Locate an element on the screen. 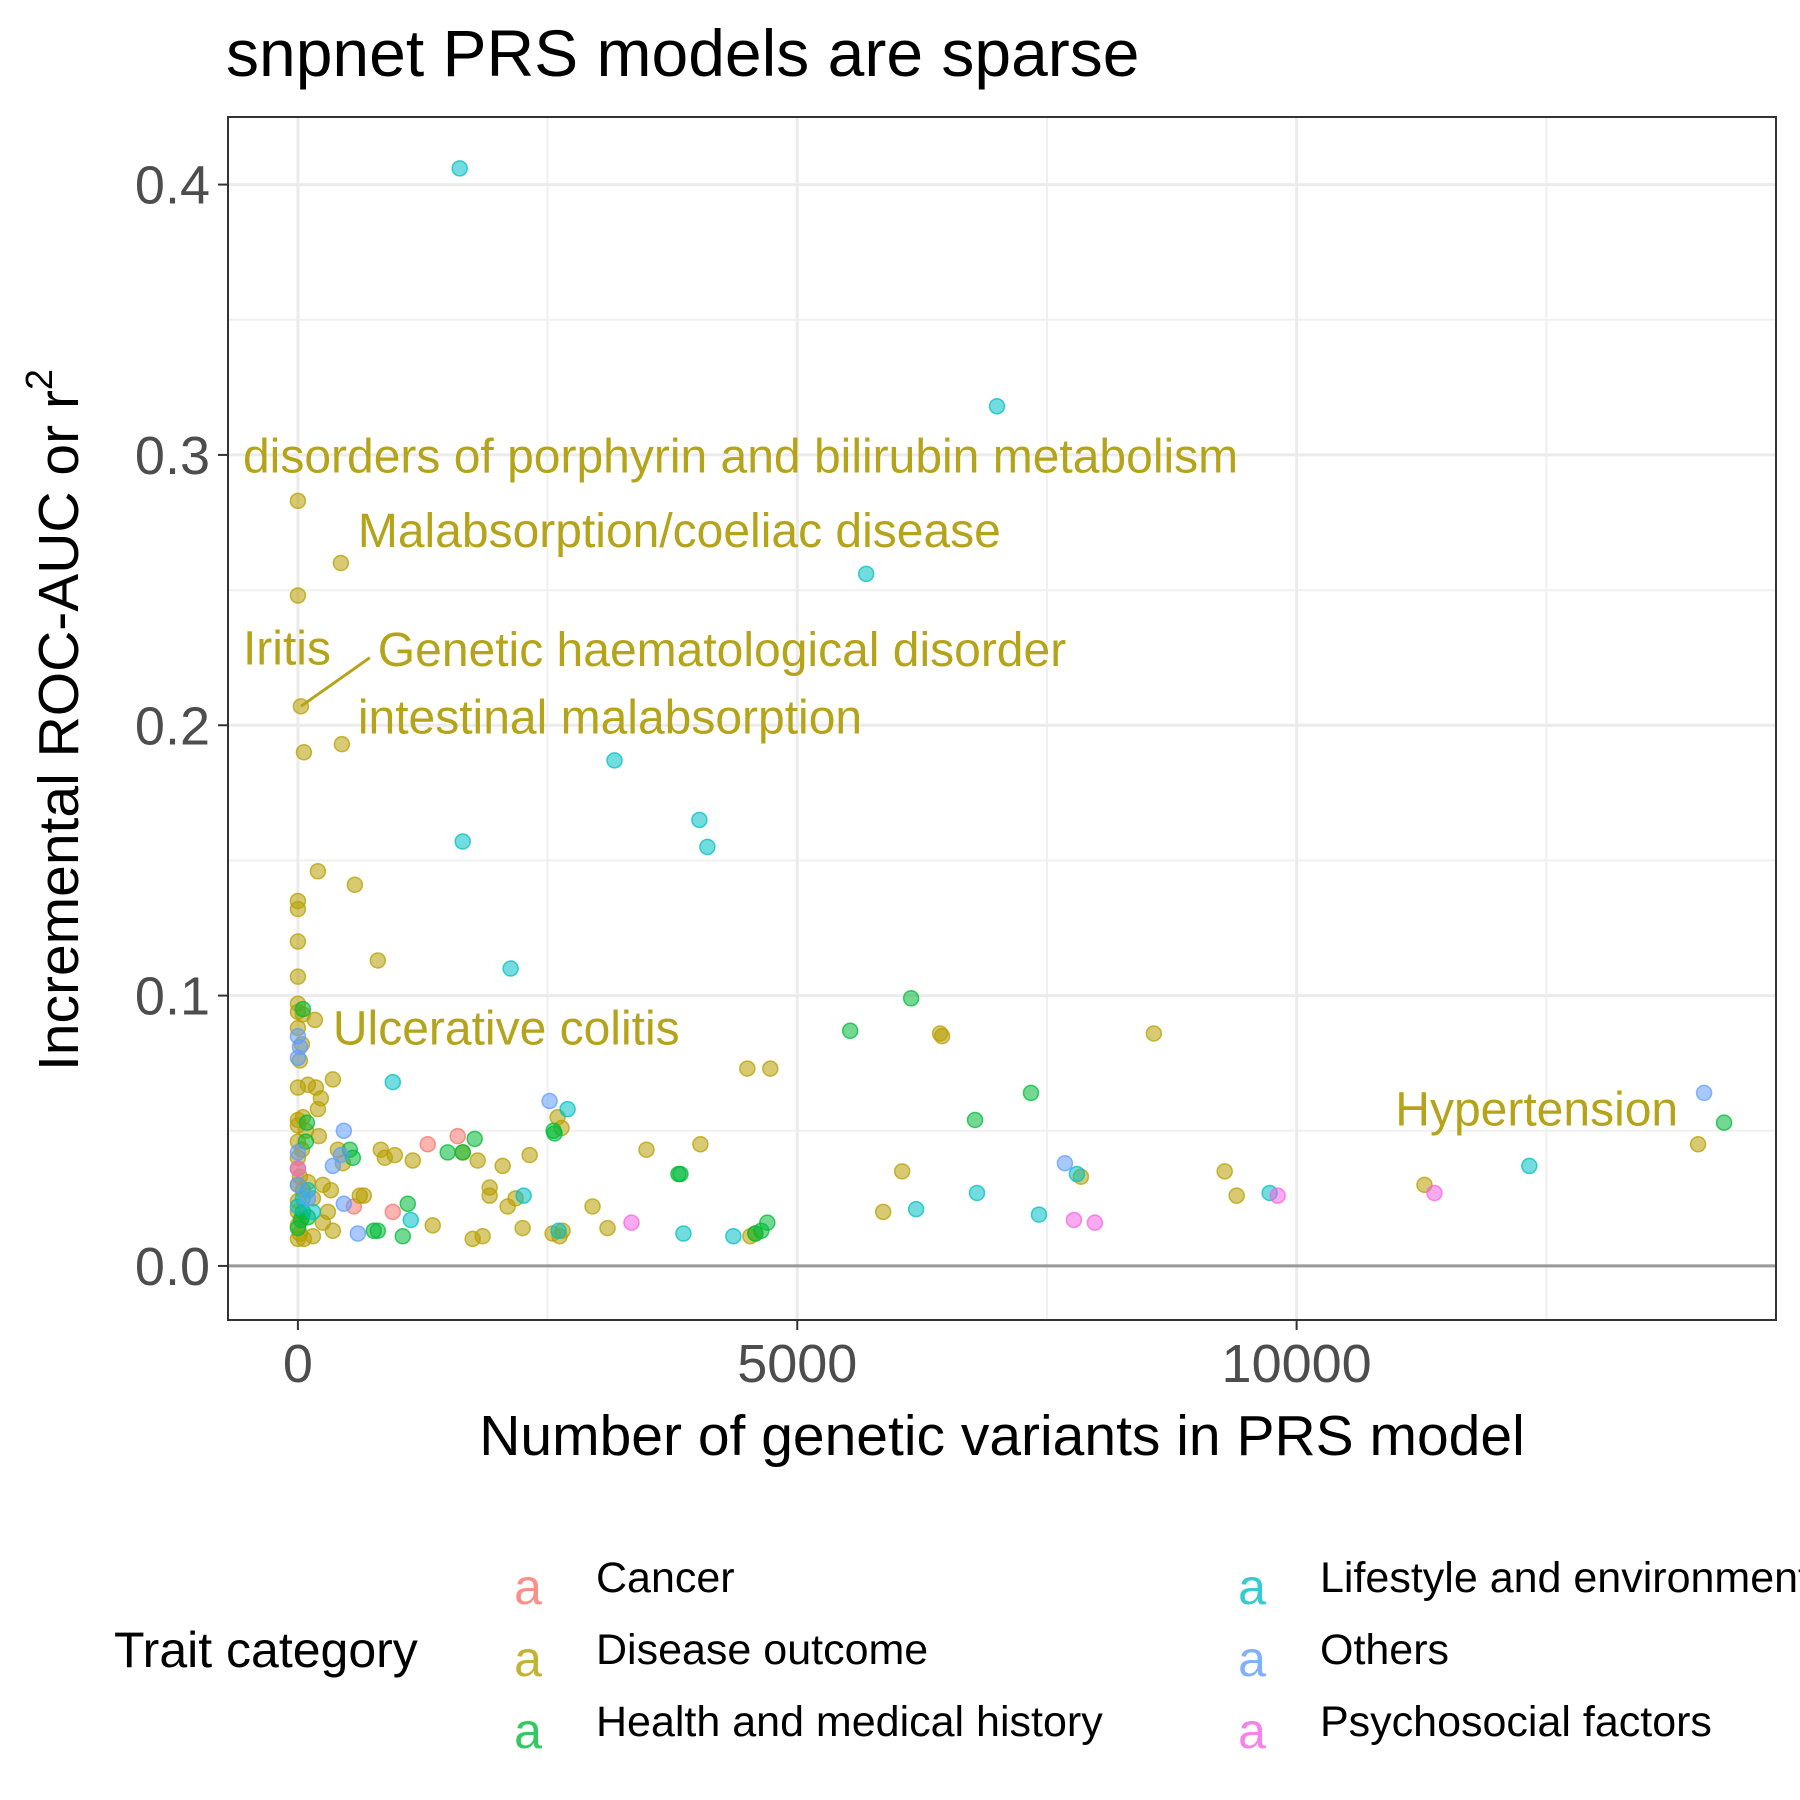 This screenshot has height=1800, width=1800. y-axis-title-text: Incremental ROC-AUC or r is located at coordinates (59, 730).